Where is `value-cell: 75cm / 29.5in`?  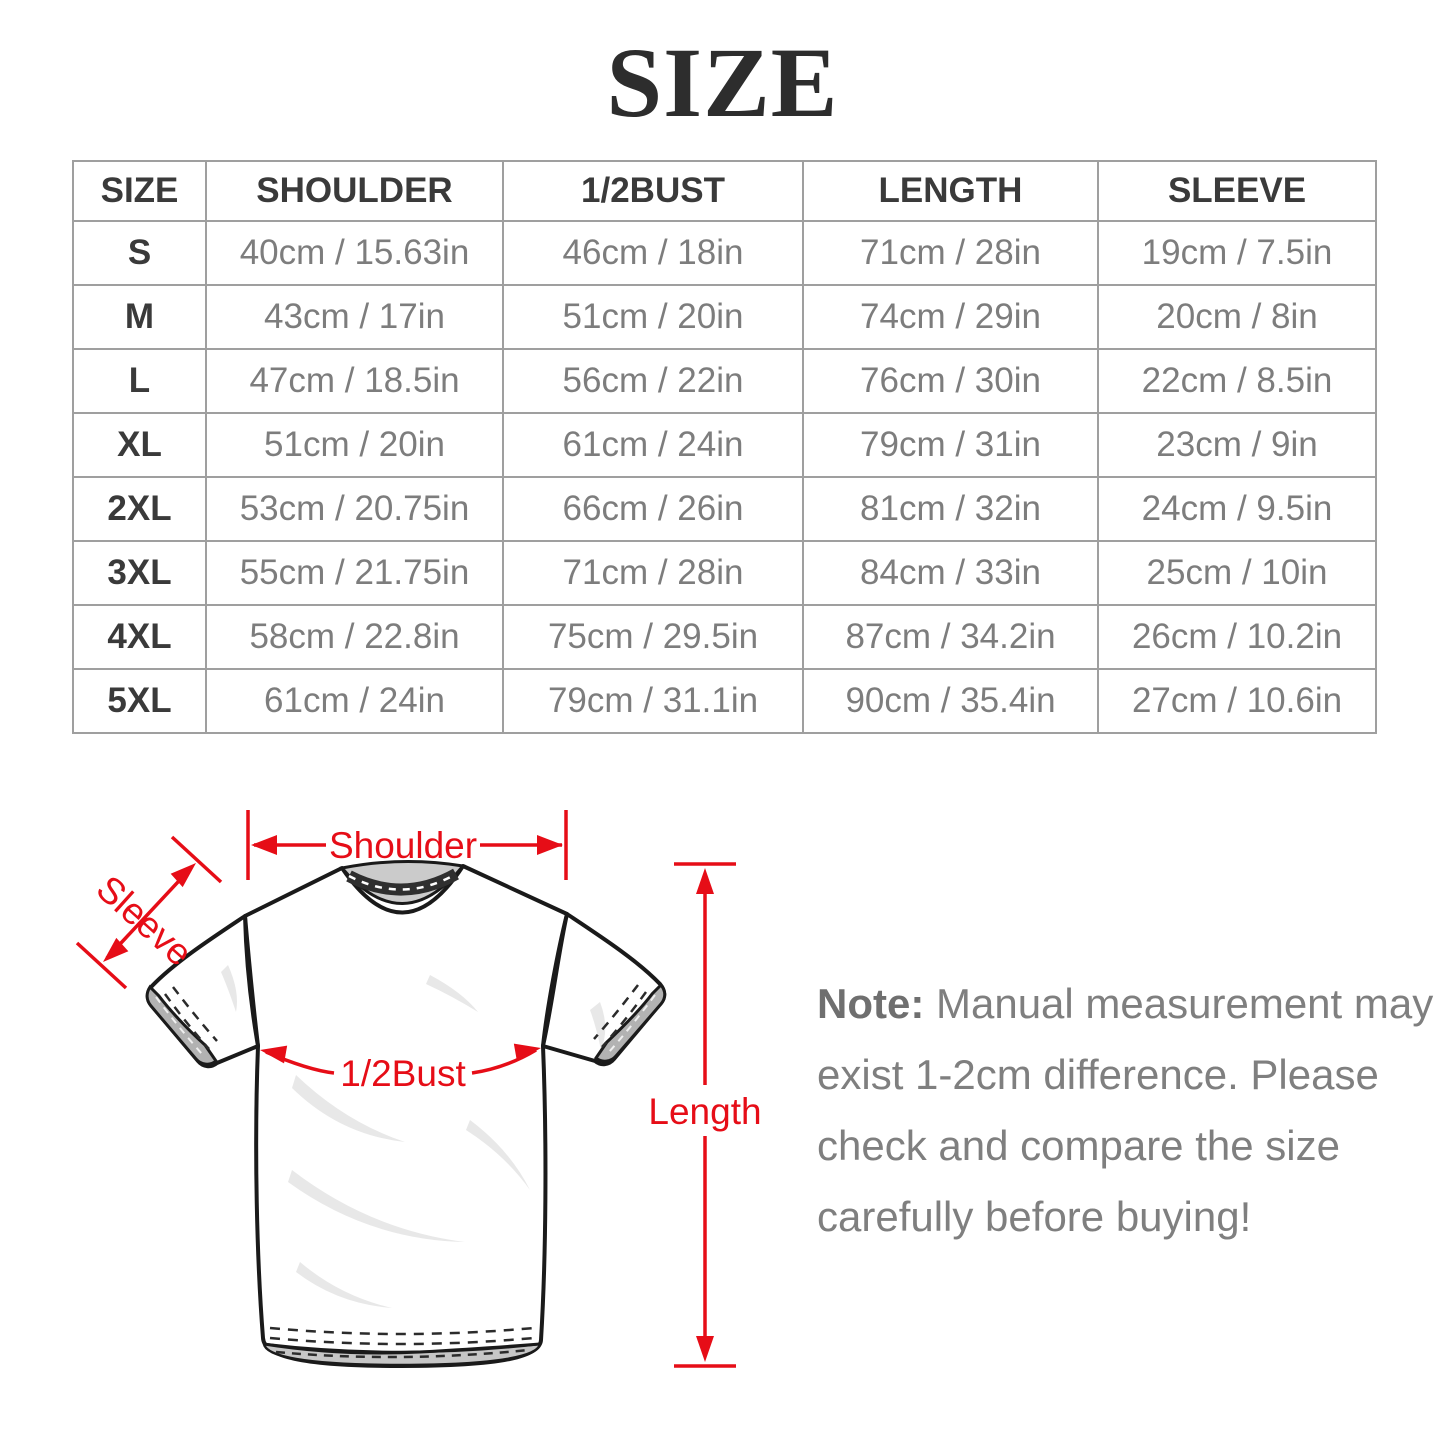
value-cell: 75cm / 29.5in is located at coordinates (653, 637).